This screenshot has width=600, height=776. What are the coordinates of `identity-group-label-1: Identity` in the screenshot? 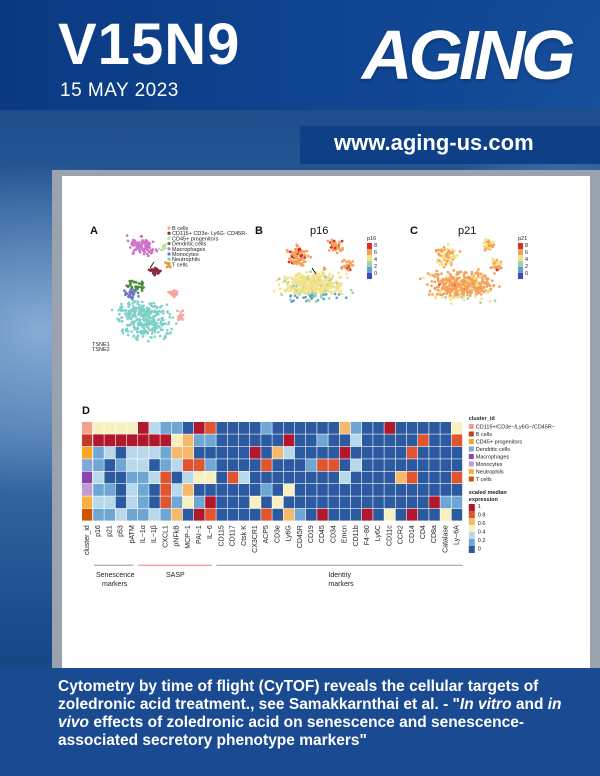 It's located at (339, 575).